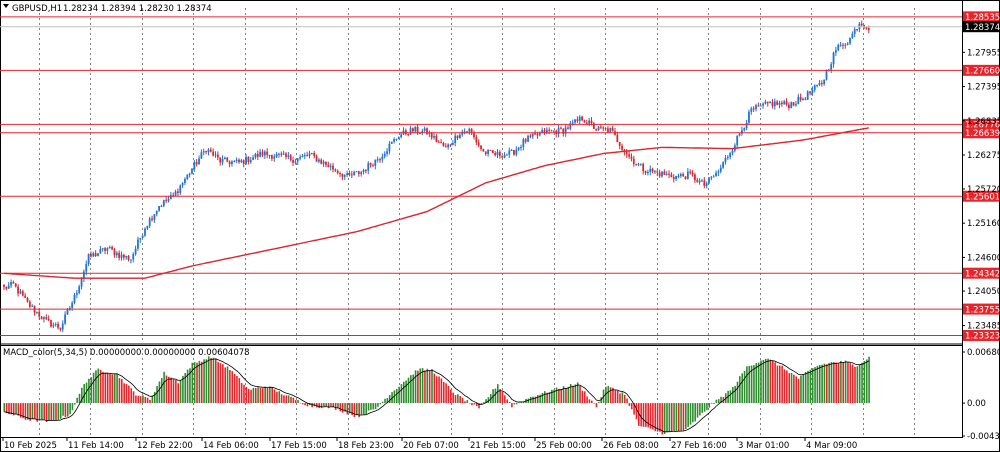 The height and width of the screenshot is (452, 1000). Describe the element at coordinates (976, 404) in the screenshot. I see `macd-axis-label: 0.00` at that location.